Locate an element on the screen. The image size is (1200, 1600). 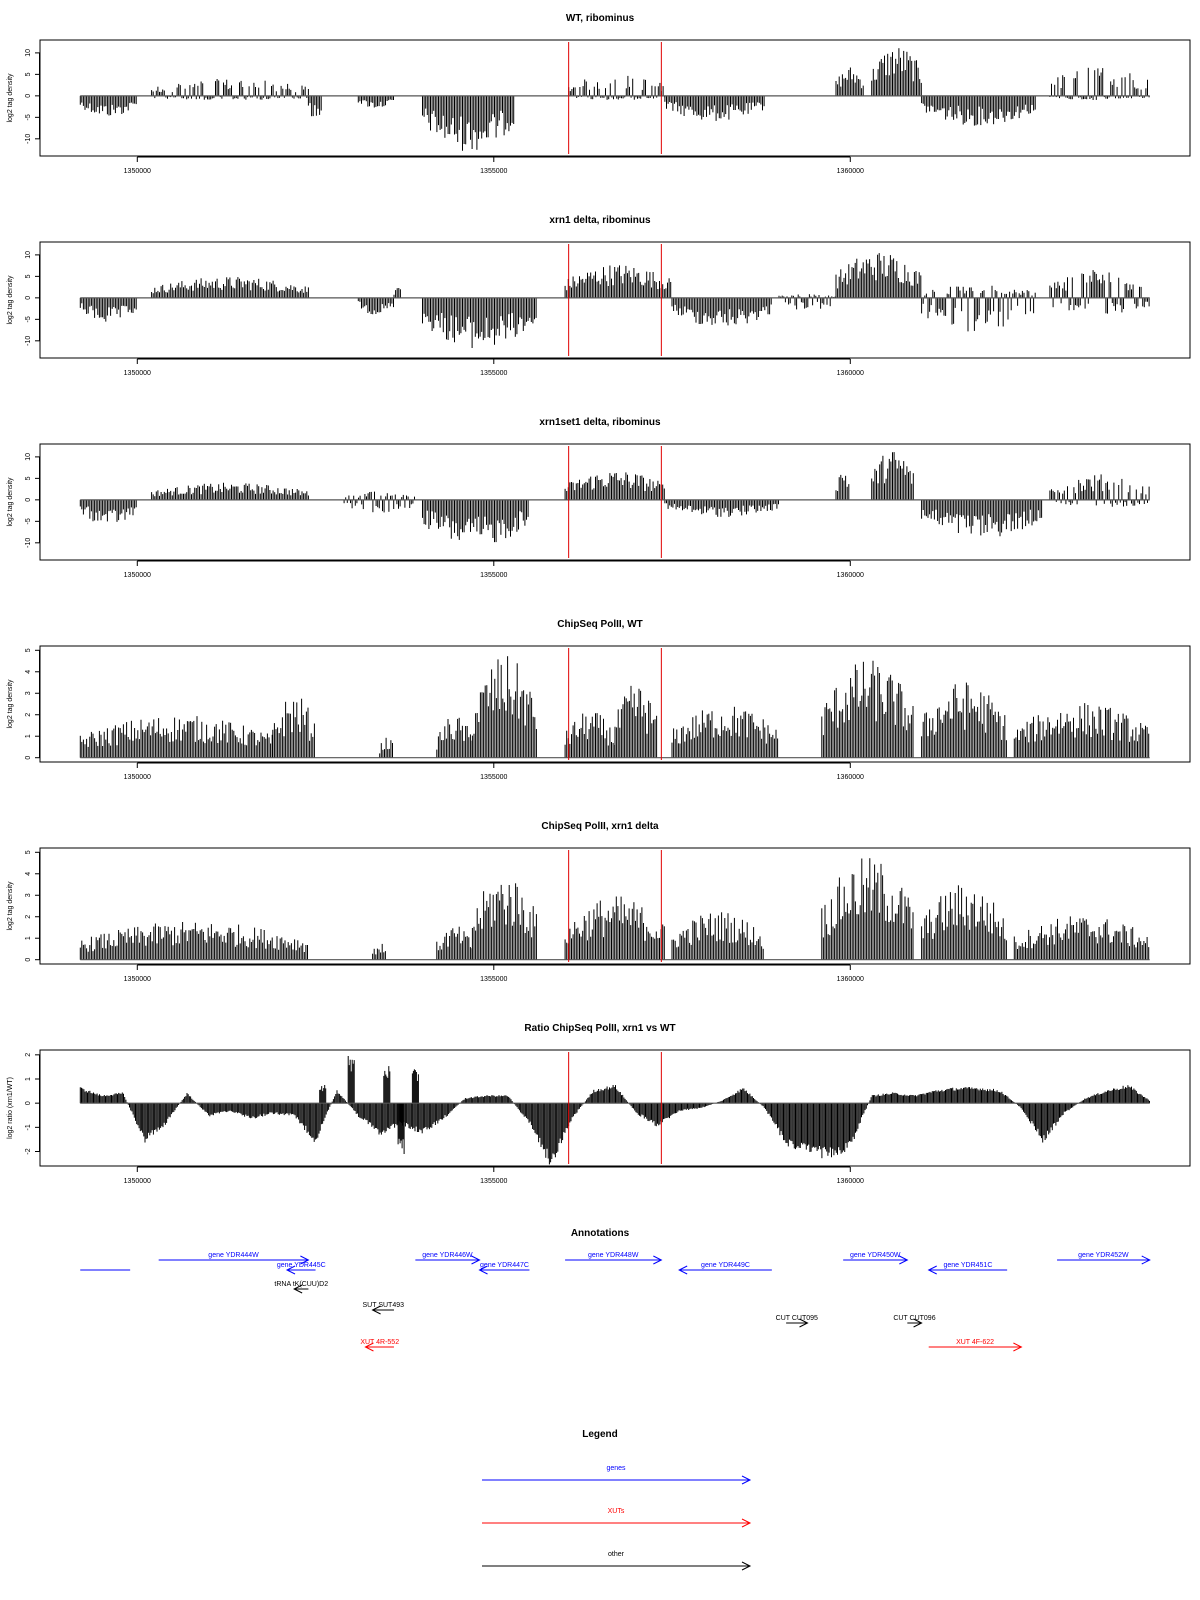
annotation-label: XUT 4R-552 is located at coordinates (379, 1342).